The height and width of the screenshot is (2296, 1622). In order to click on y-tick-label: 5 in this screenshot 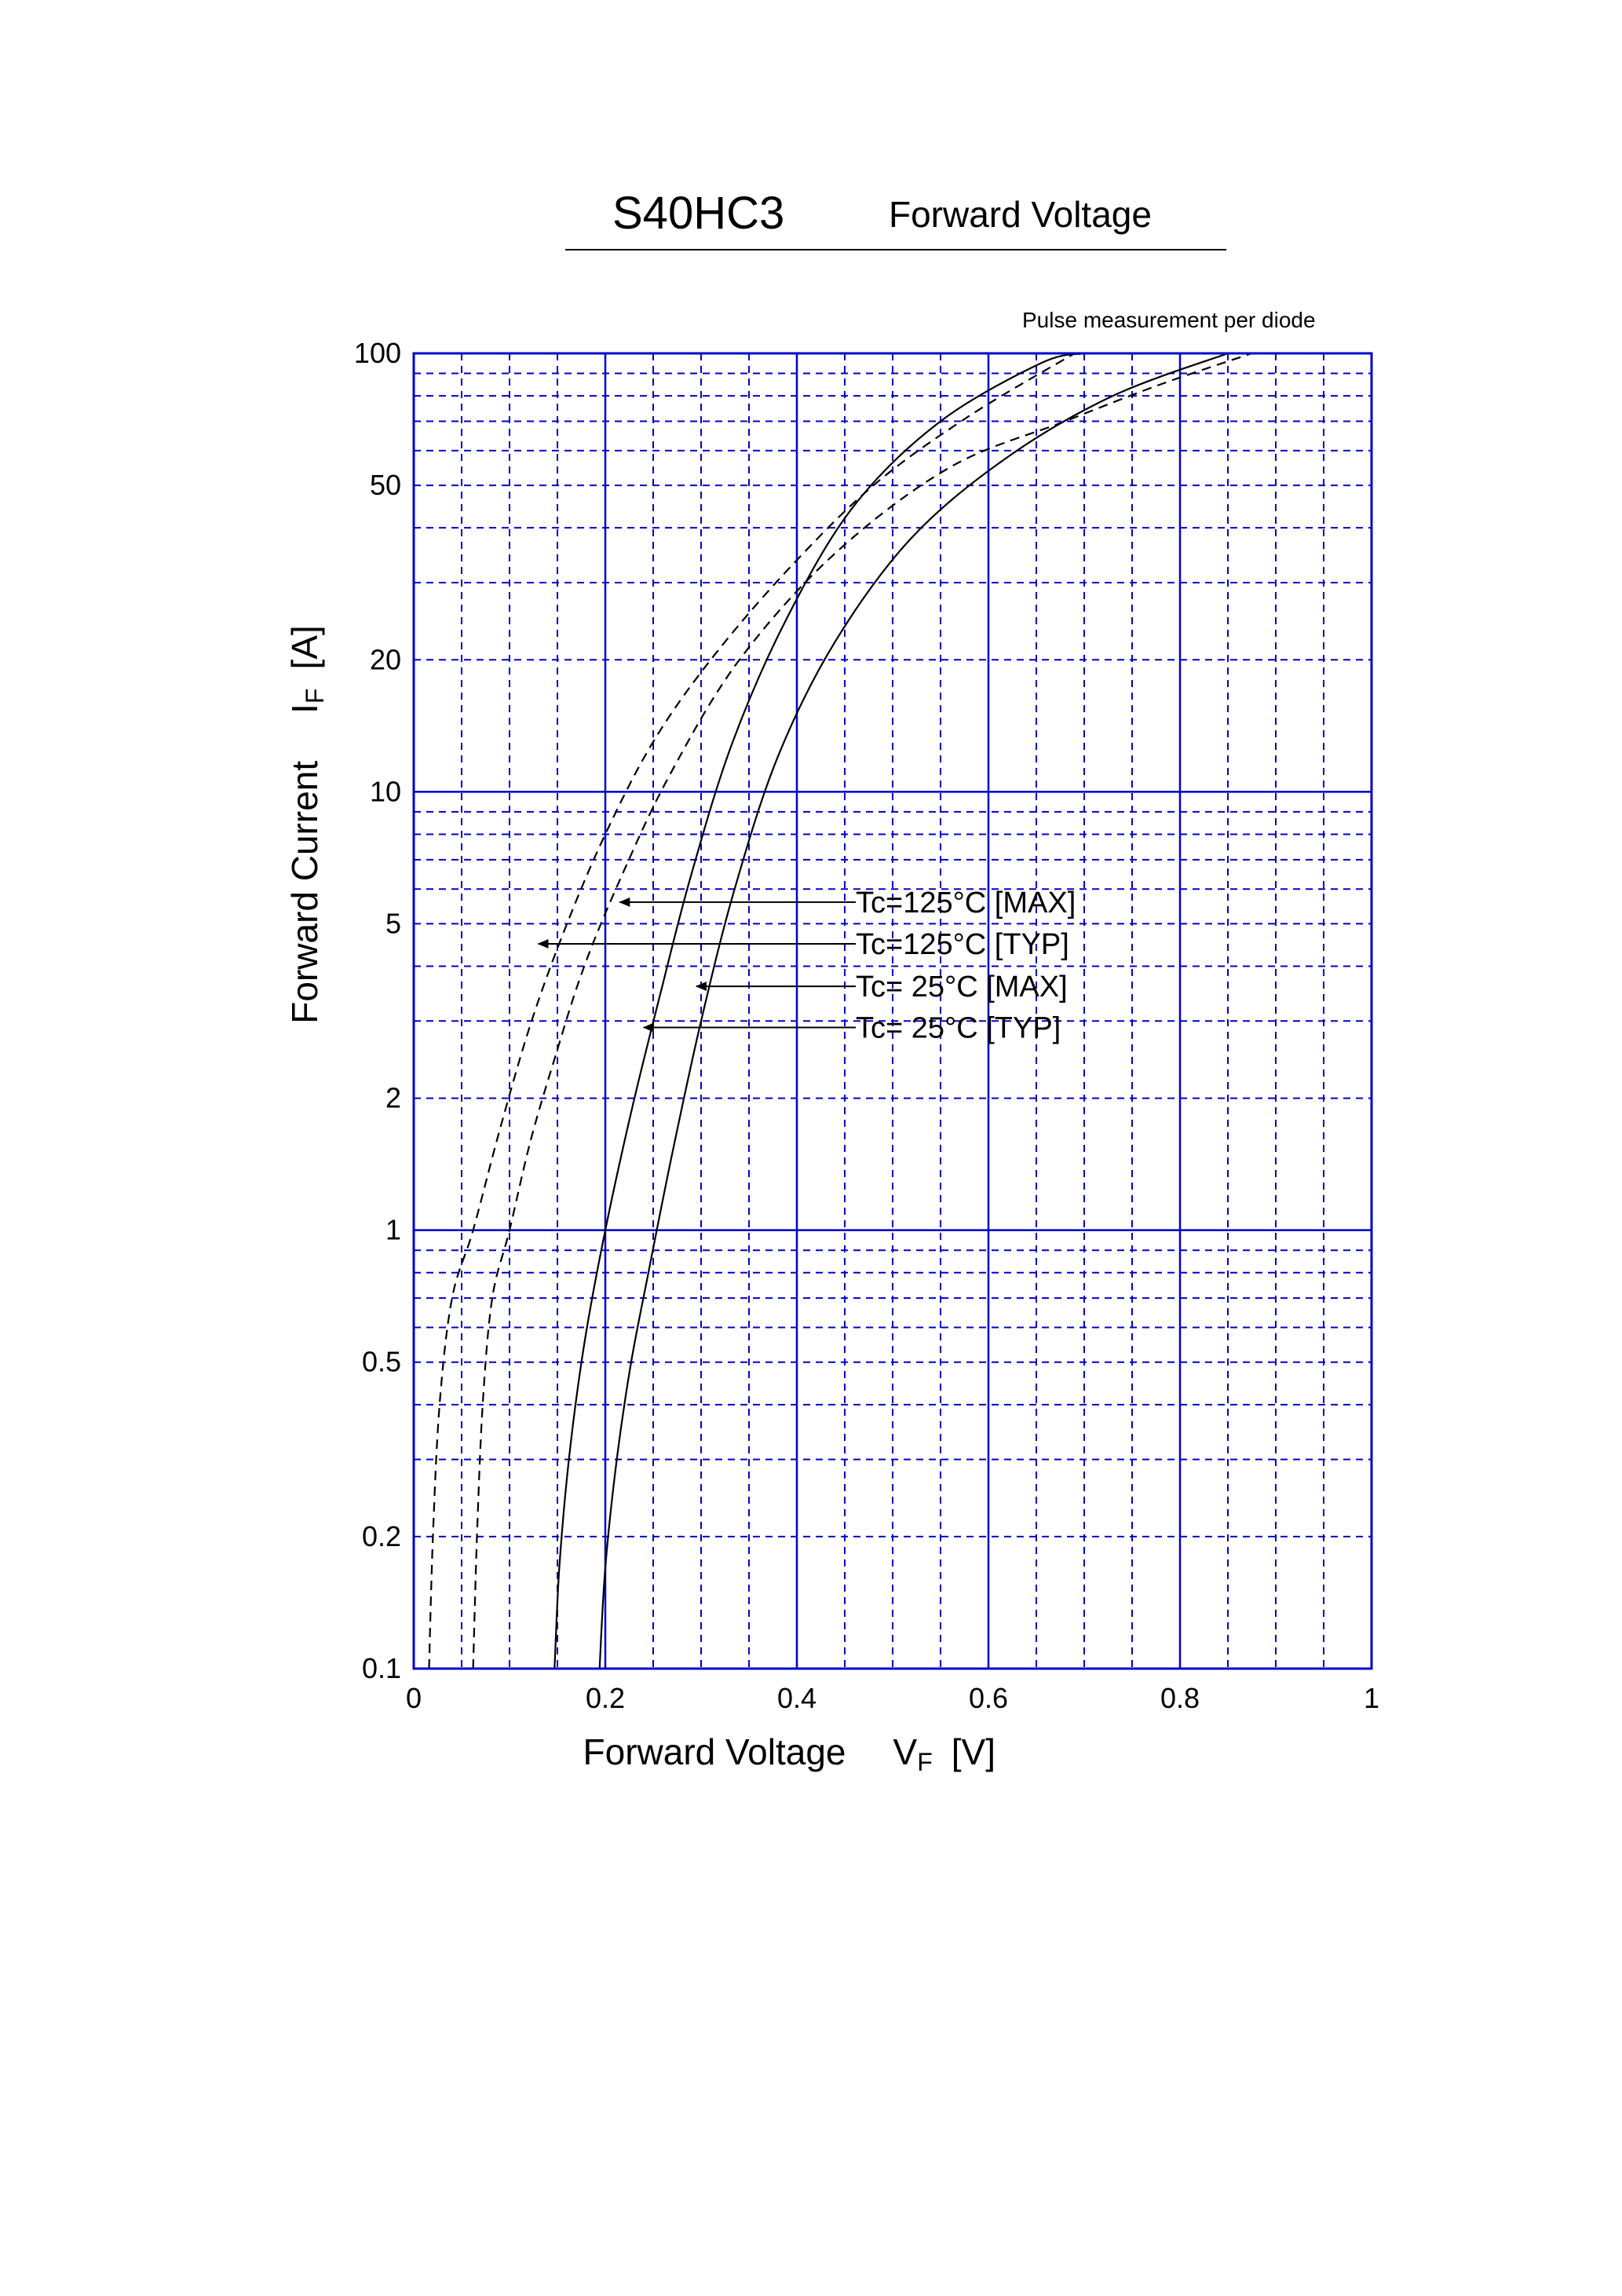, I will do `click(393, 923)`.